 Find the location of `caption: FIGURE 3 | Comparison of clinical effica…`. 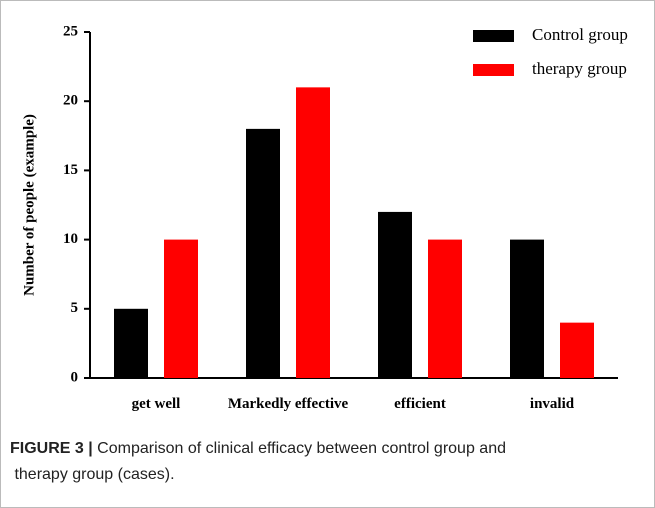

caption: FIGURE 3 | Comparison of clinical effica… is located at coordinates (258, 461).